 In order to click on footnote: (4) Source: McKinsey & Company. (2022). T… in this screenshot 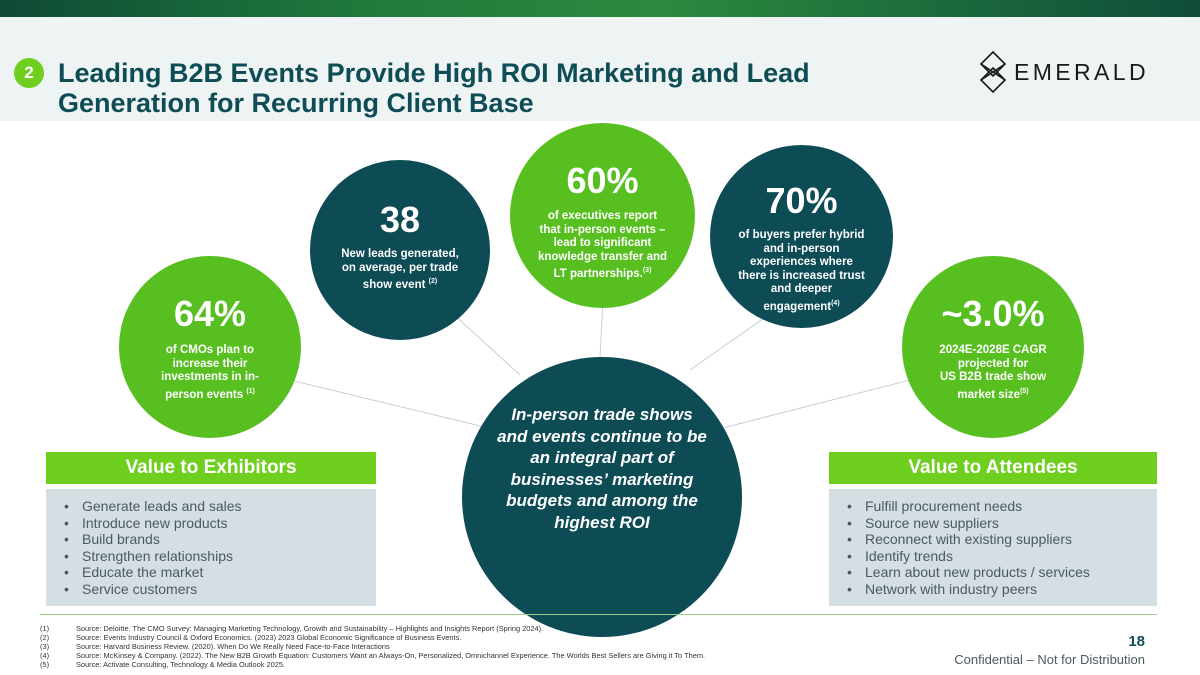, I will do `click(373, 655)`.